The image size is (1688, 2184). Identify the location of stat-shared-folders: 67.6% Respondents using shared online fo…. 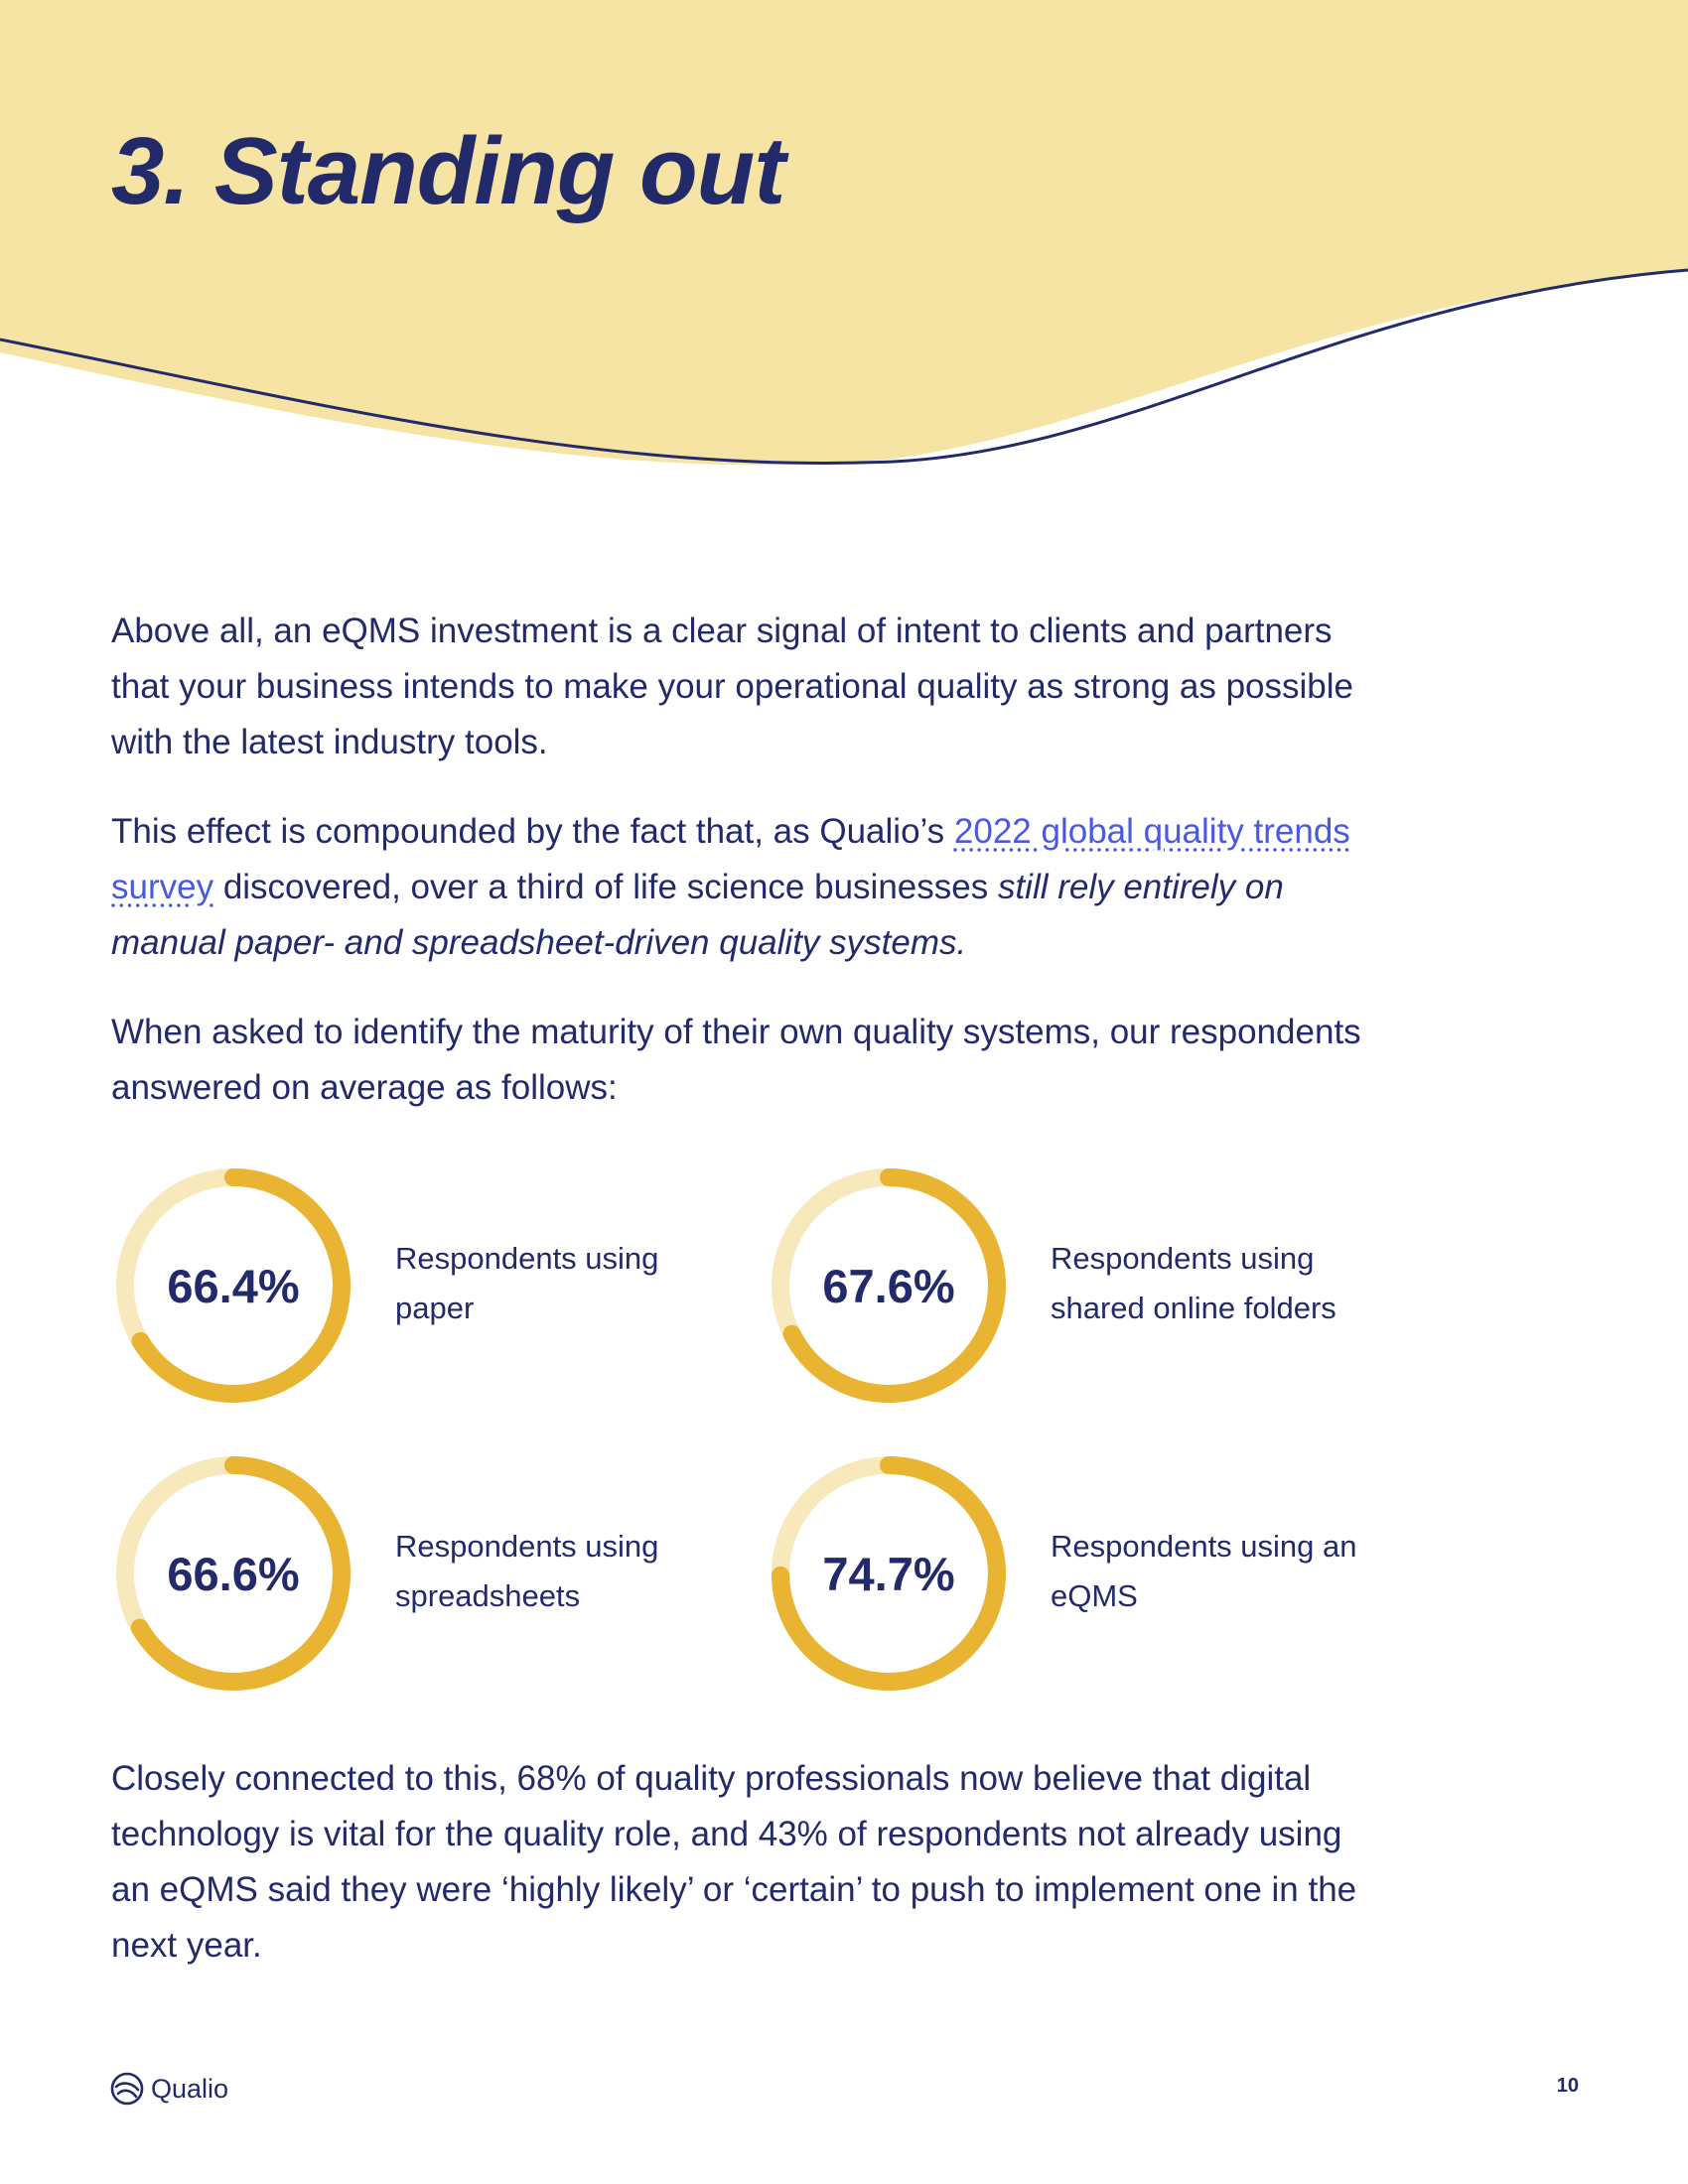
(1082, 1285).